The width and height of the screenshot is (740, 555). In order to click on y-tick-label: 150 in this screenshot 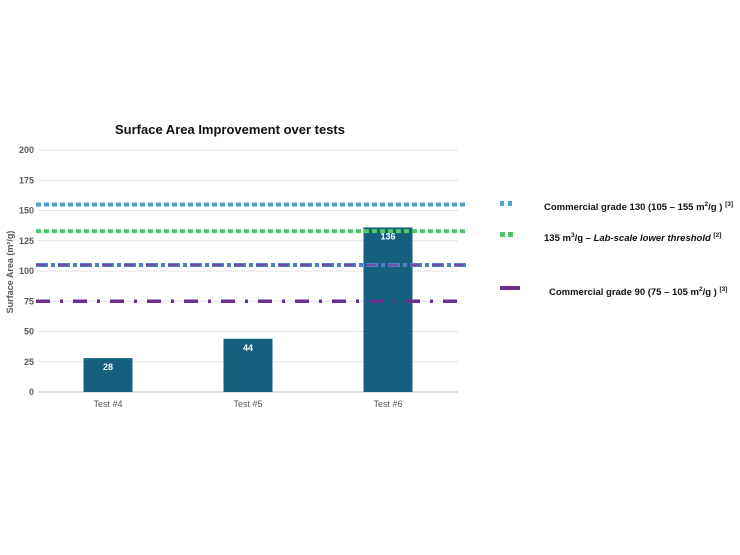, I will do `click(26, 211)`.